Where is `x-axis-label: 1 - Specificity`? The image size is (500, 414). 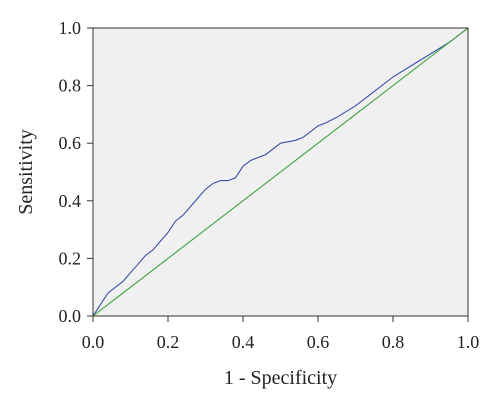
x-axis-label: 1 - Specificity is located at coordinates (280, 378).